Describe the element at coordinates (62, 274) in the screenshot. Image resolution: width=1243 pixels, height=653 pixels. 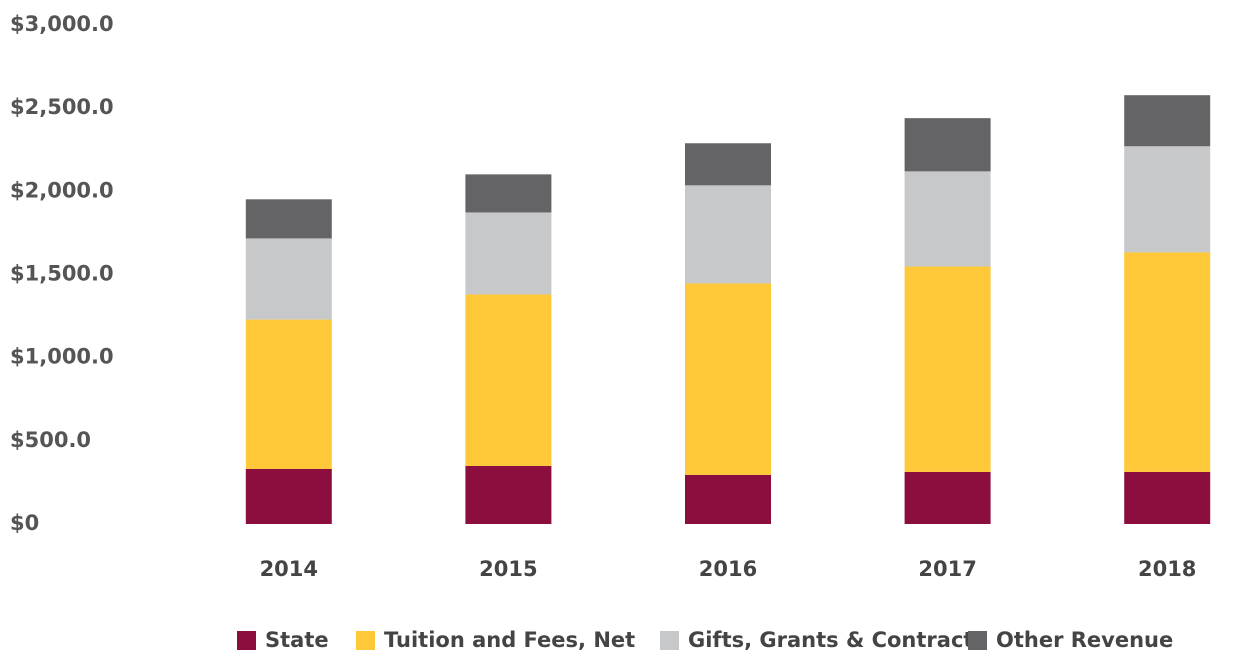
I see `y-tick-label: $1,500.0` at that location.